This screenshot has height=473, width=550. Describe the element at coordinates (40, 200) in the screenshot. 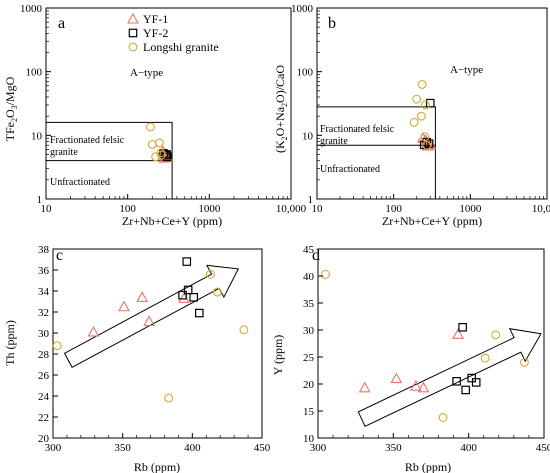

I see `y-tick-label: 1` at that location.